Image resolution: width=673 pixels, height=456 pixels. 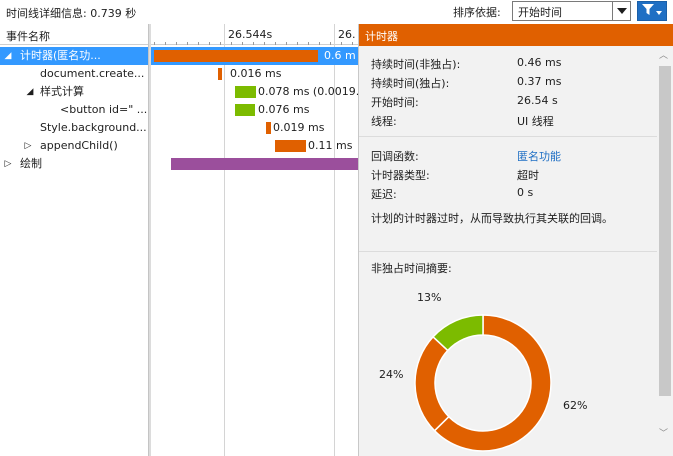 What do you see at coordinates (381, 36) in the screenshot?
I see `details-title: 计时器` at bounding box center [381, 36].